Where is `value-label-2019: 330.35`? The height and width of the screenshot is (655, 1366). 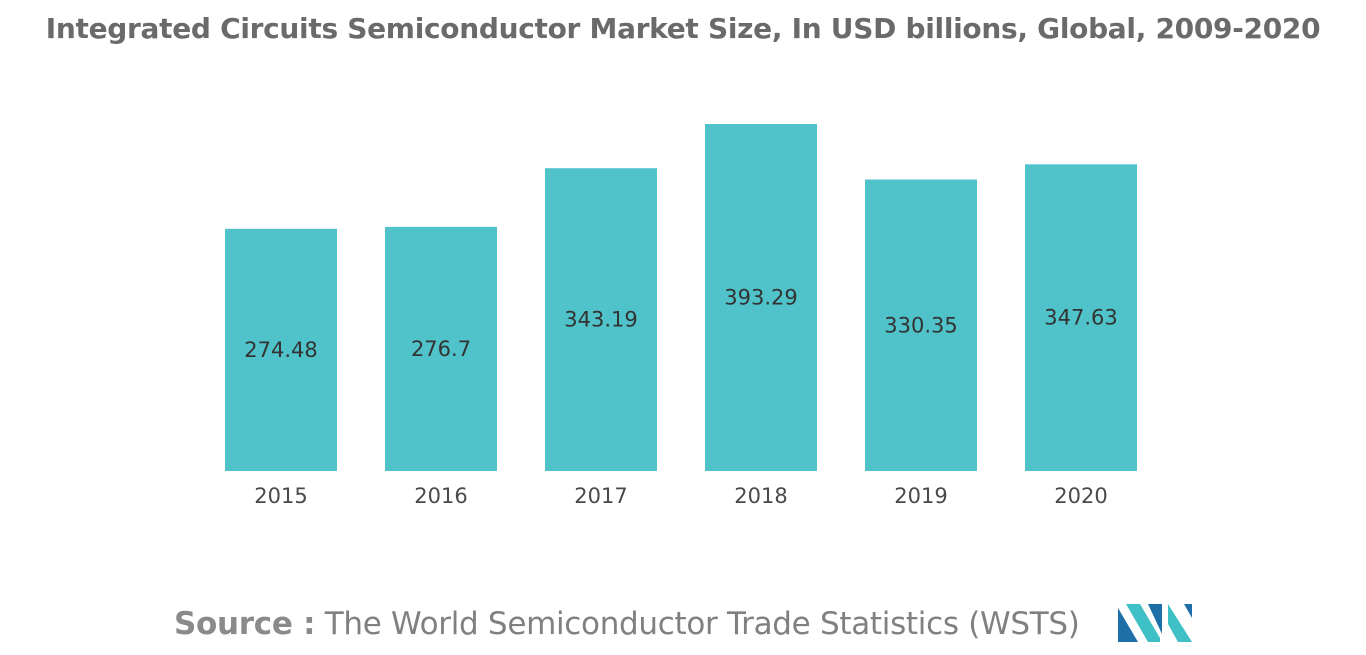
value-label-2019: 330.35 is located at coordinates (920, 325).